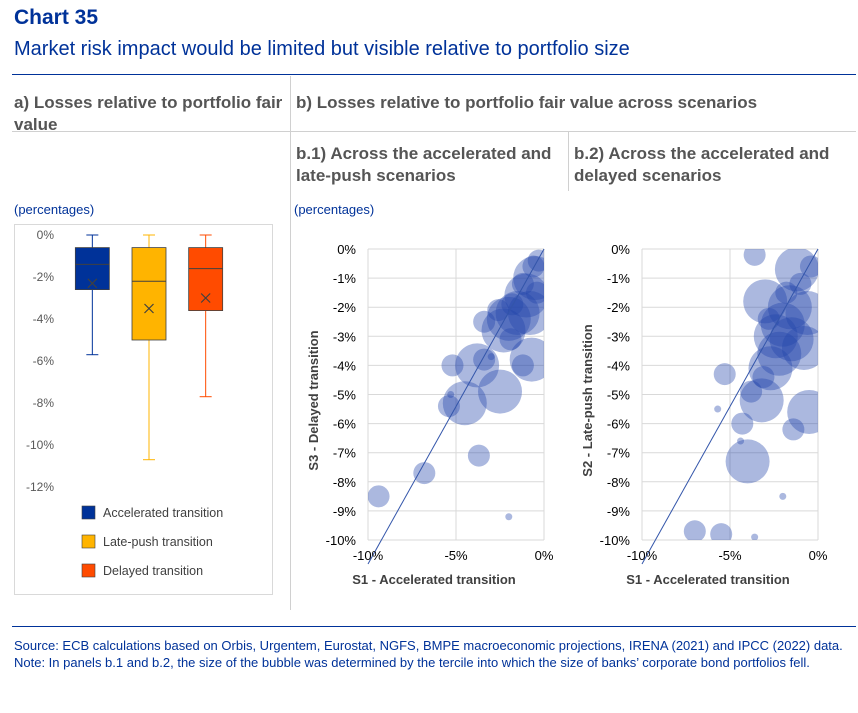 The width and height of the screenshot is (858, 713). What do you see at coordinates (544, 555) in the screenshot?
I see `x-tick-label: 0%` at bounding box center [544, 555].